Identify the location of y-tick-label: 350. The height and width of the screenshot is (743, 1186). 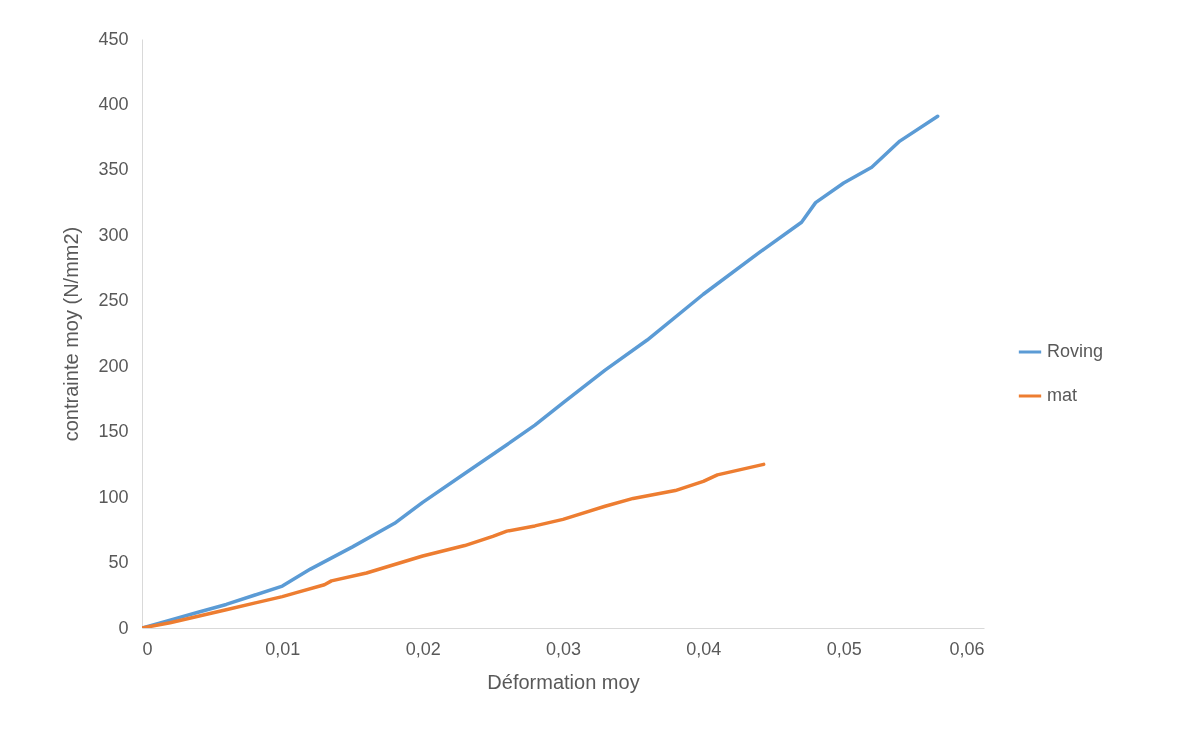
(113, 169).